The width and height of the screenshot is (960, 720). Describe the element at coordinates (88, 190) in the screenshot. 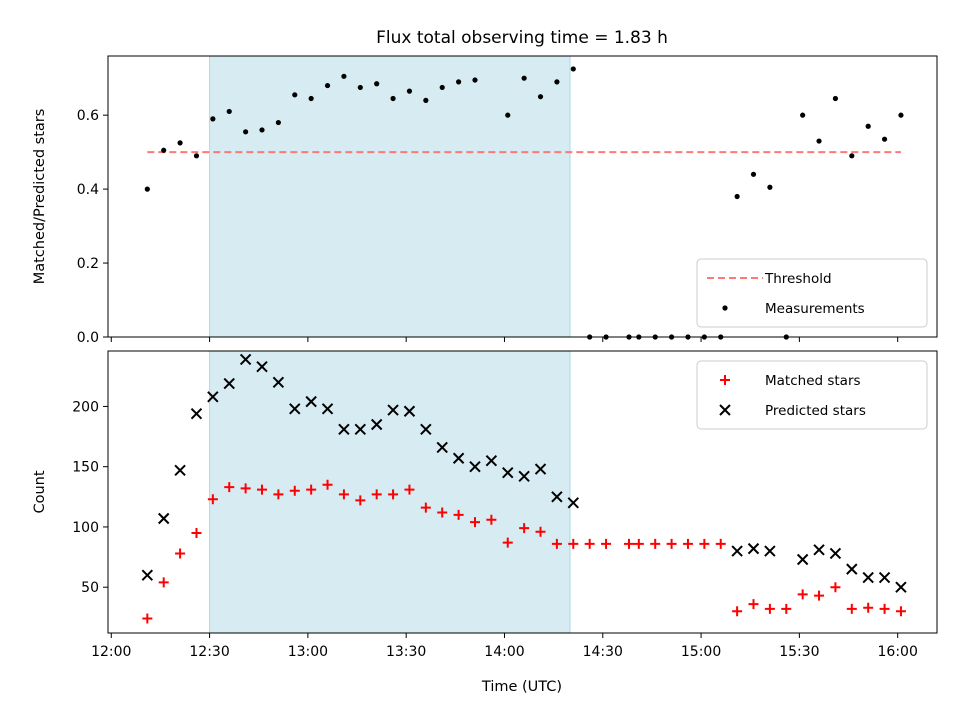

I see `y-tick-label: 0.4` at that location.